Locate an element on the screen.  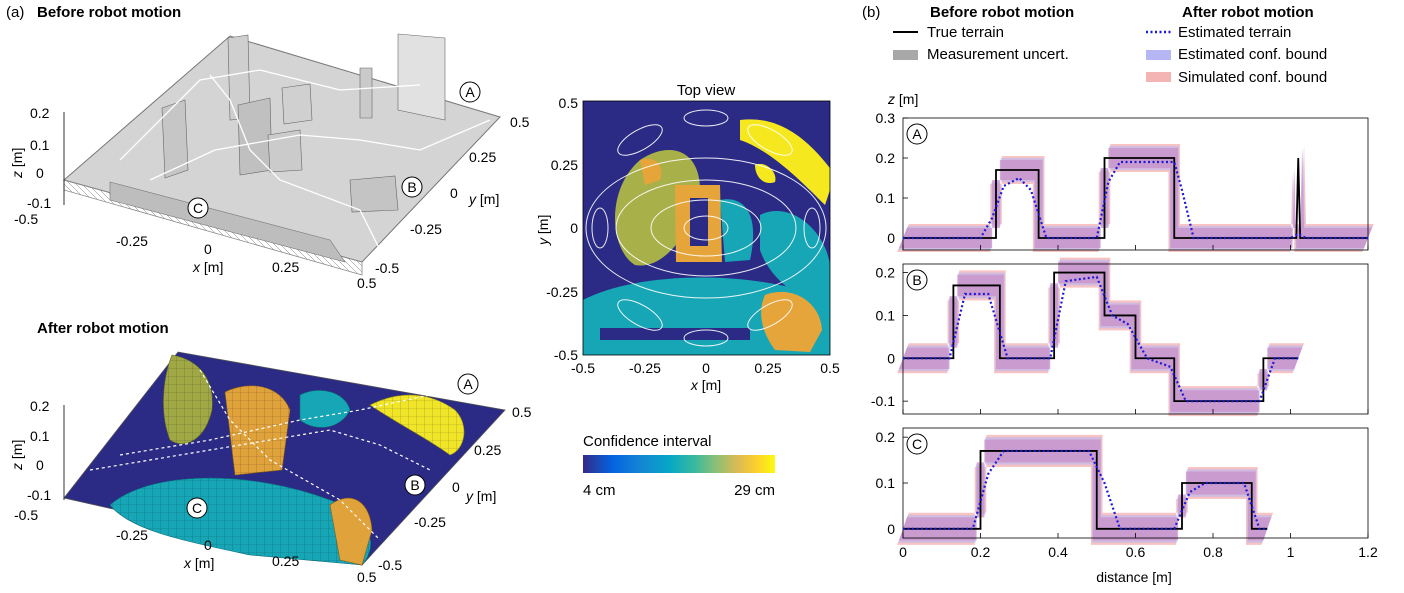
profile-marker-label: A is located at coordinates (917, 134).